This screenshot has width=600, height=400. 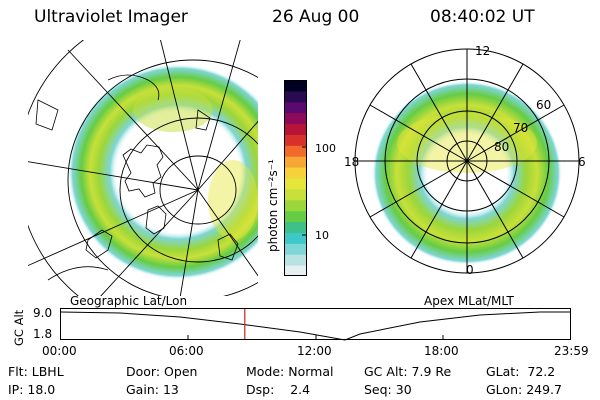 What do you see at coordinates (524, 389) in the screenshot?
I see `status-glon: GLon: 249.7` at bounding box center [524, 389].